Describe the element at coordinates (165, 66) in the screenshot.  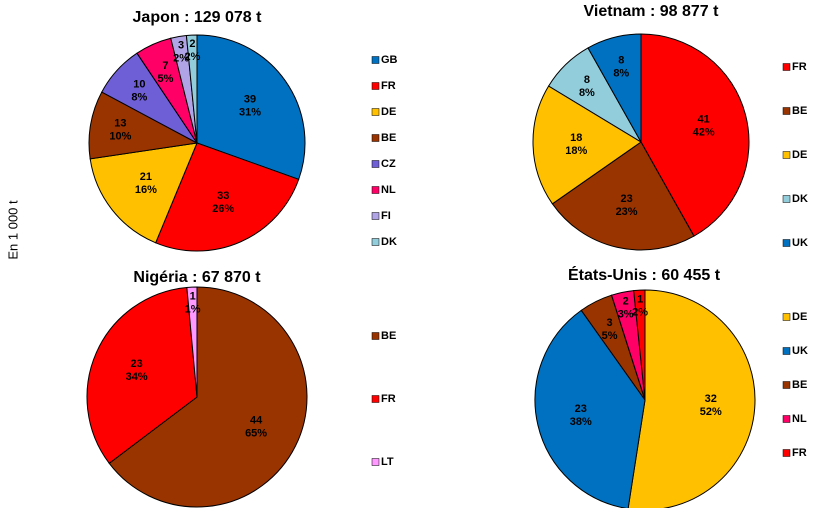
I see `data-label: 7` at that location.